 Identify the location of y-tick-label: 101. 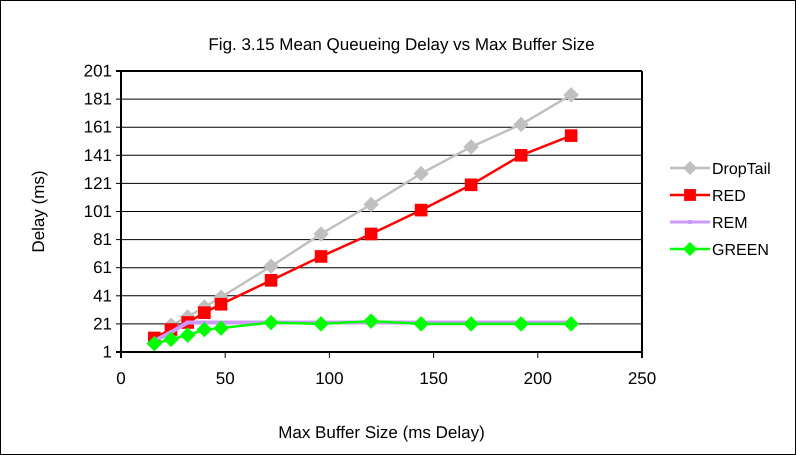
(98, 211).